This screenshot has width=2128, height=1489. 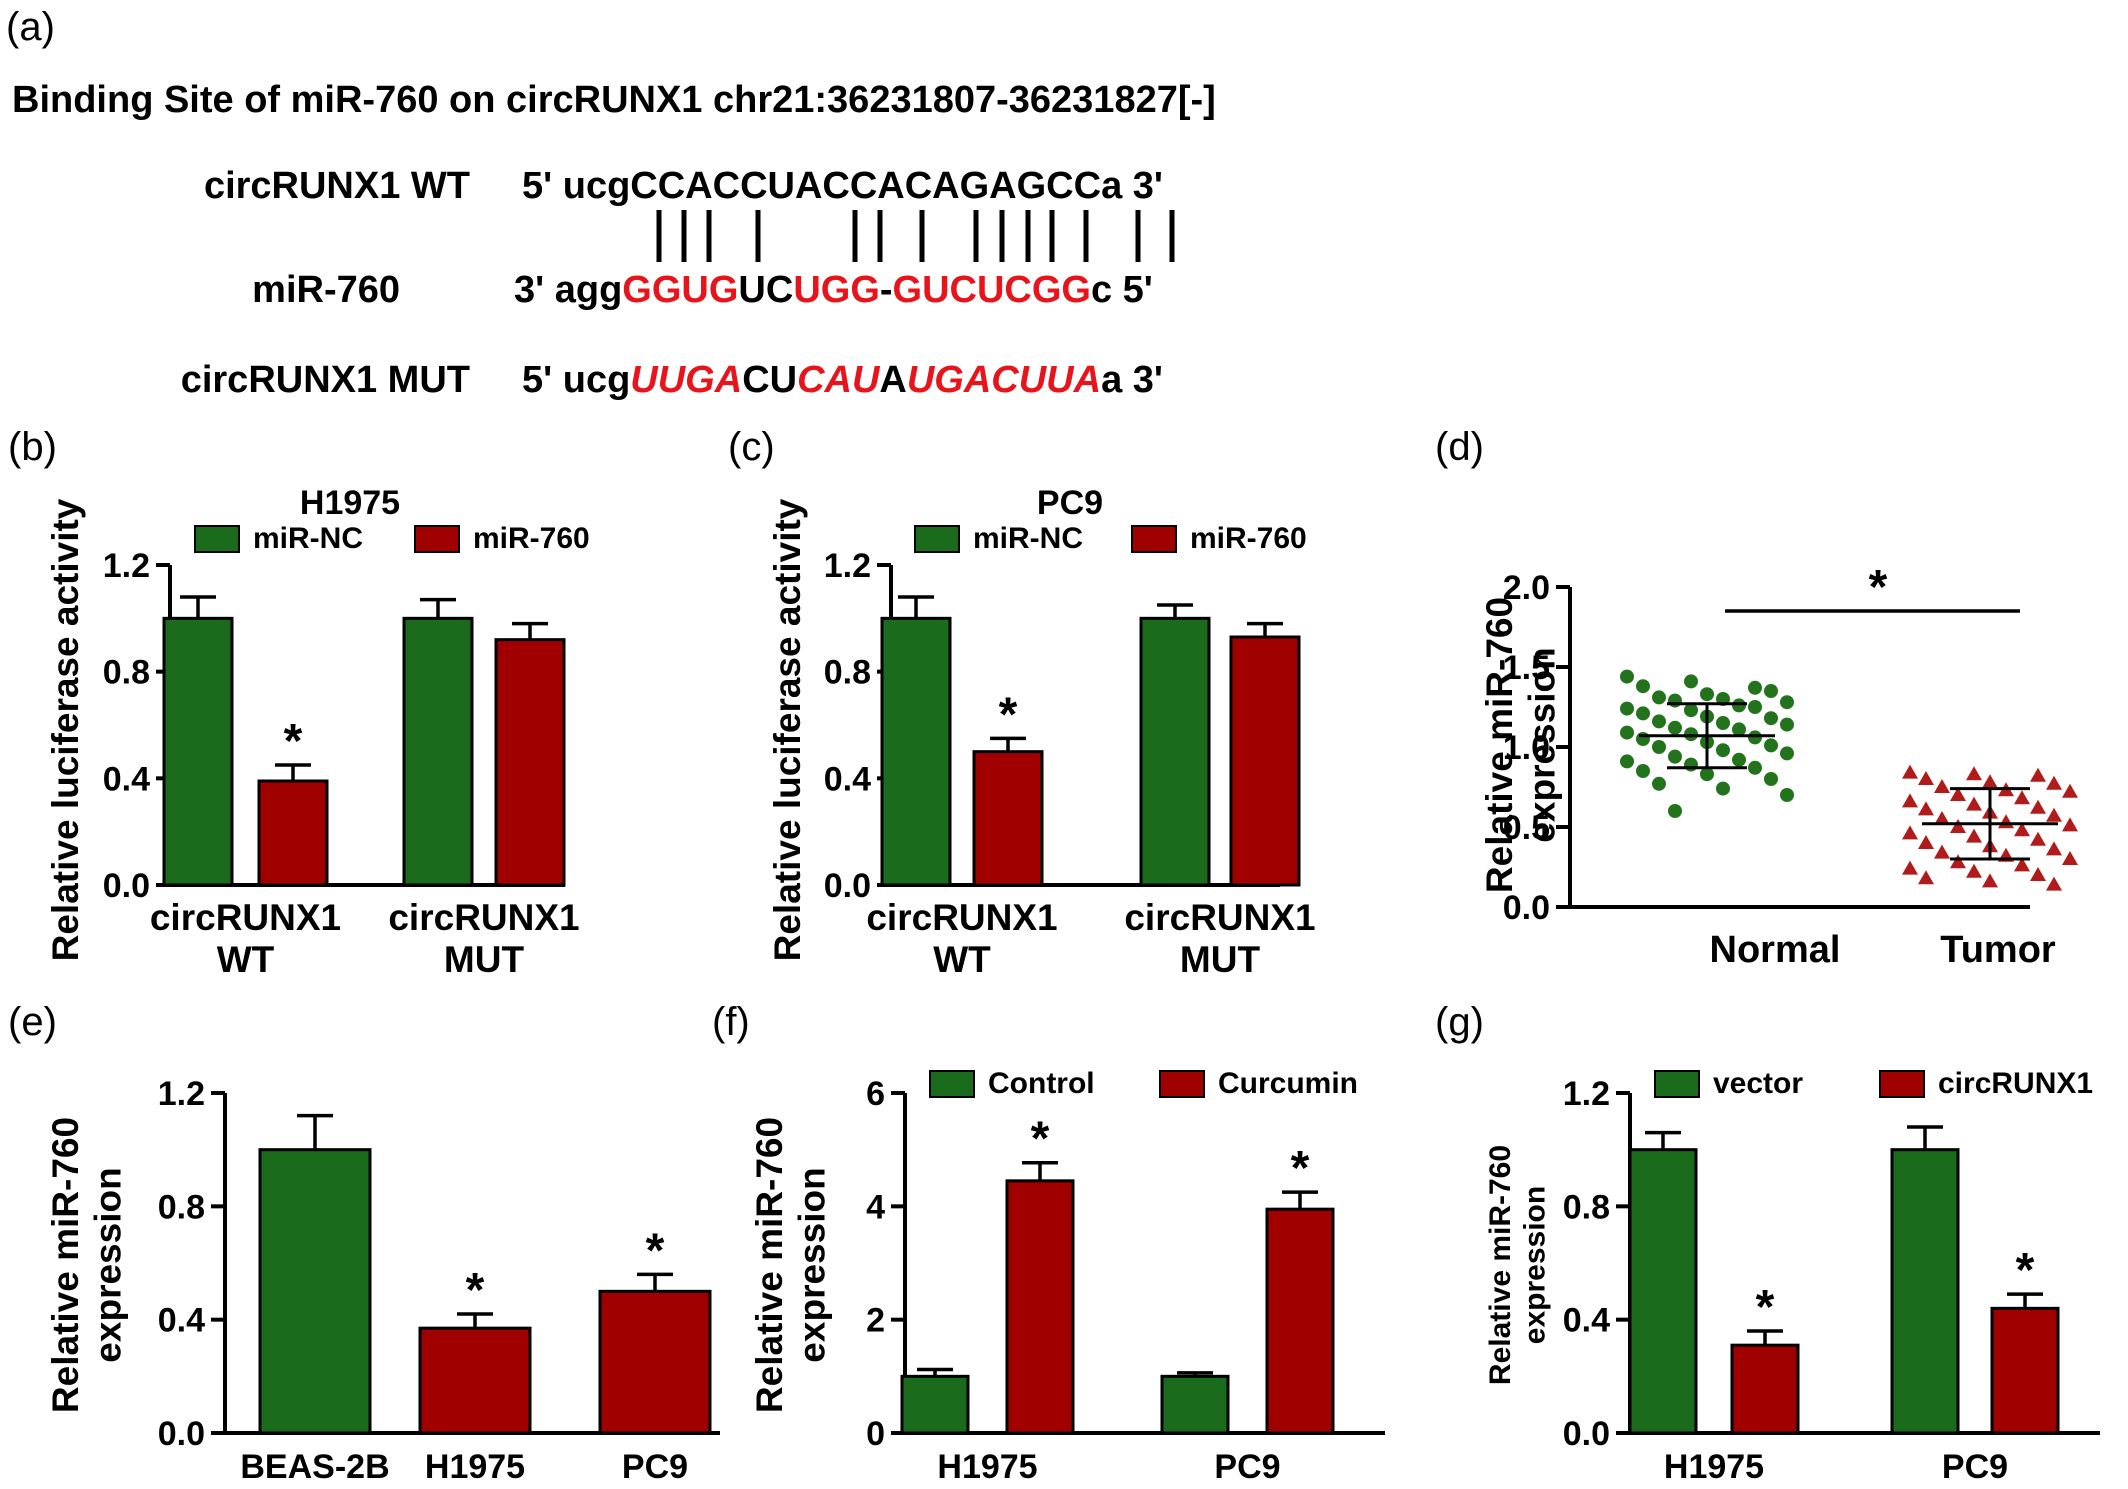 I want to click on legend-label: Control, so click(x=1041, y=1083).